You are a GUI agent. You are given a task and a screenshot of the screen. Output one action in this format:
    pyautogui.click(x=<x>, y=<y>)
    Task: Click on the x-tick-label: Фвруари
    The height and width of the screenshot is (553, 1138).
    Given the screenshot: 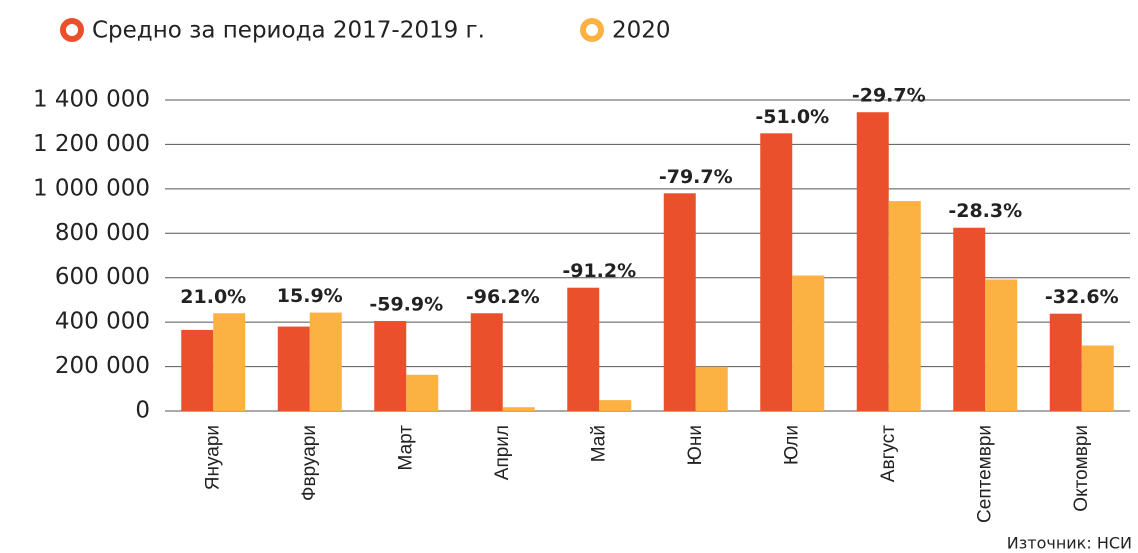 What is the action you would take?
    pyautogui.click(x=309, y=463)
    